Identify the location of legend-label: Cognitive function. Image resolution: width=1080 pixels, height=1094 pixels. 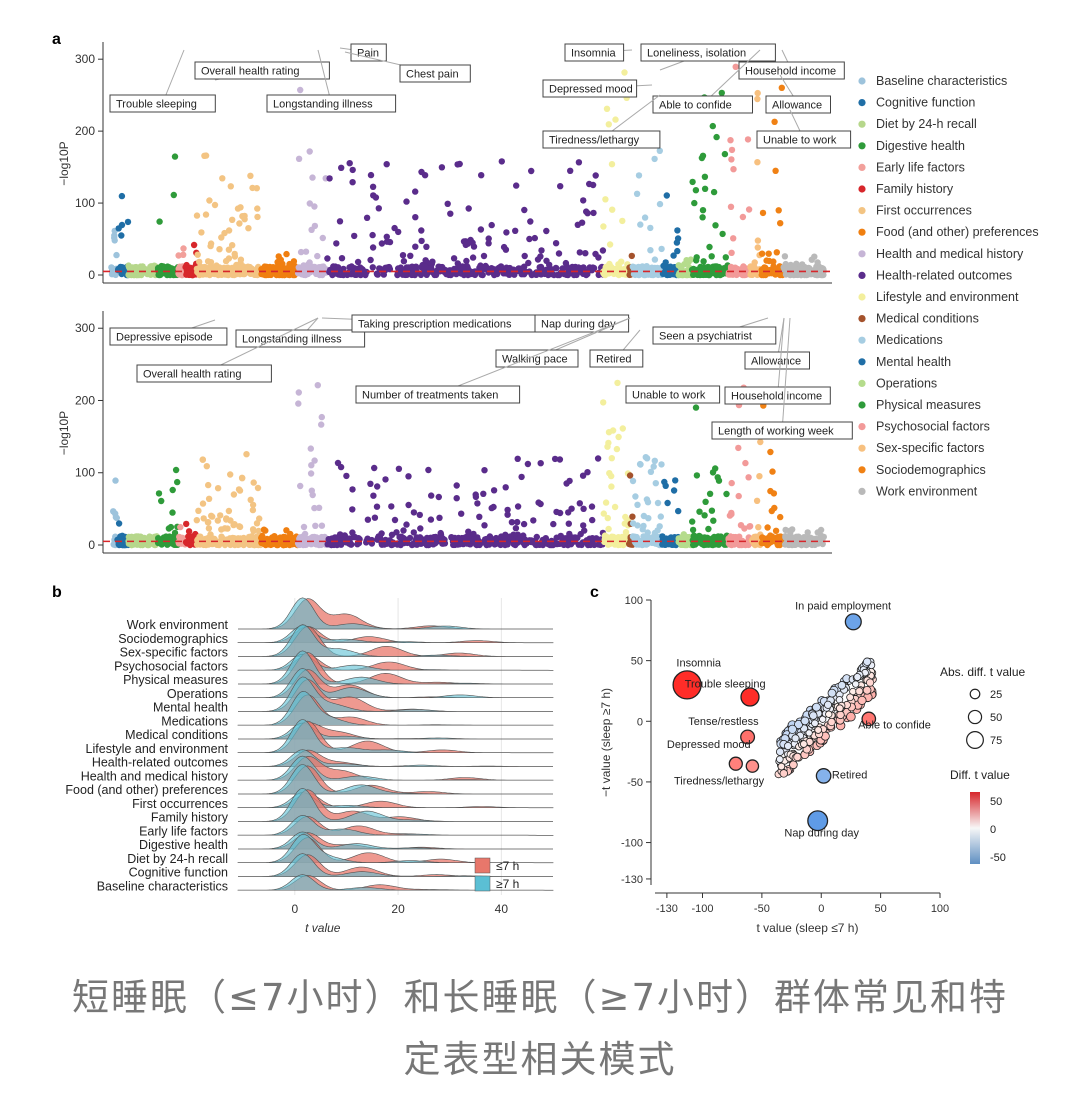
(925, 103).